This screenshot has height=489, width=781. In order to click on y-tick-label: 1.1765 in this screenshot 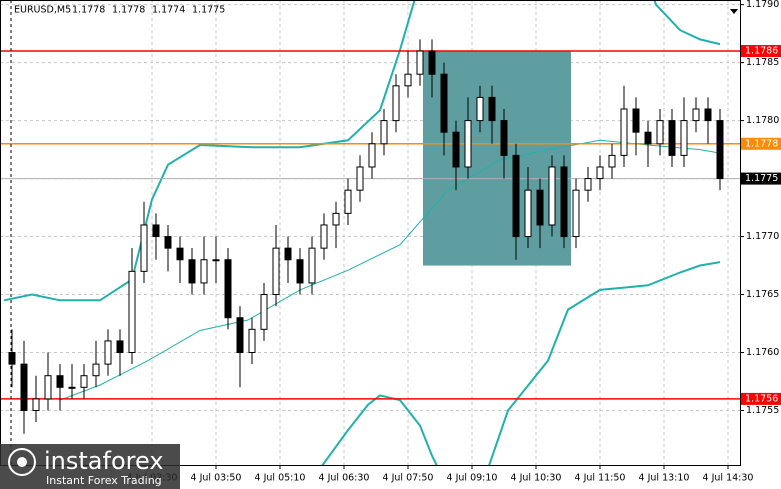, I will do `click(762, 294)`.